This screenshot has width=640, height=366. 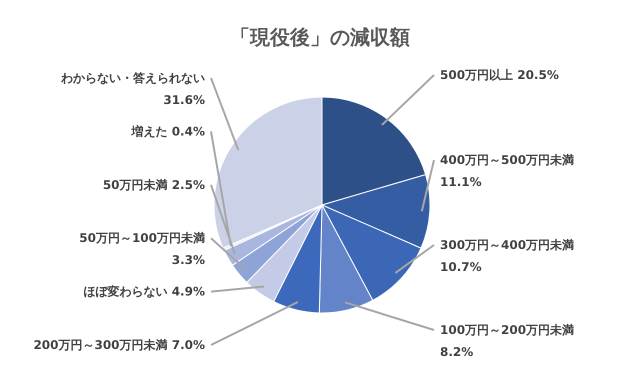 What do you see at coordinates (320, 37) in the screenshot?
I see `chart-title: 「現役後」の減収額` at bounding box center [320, 37].